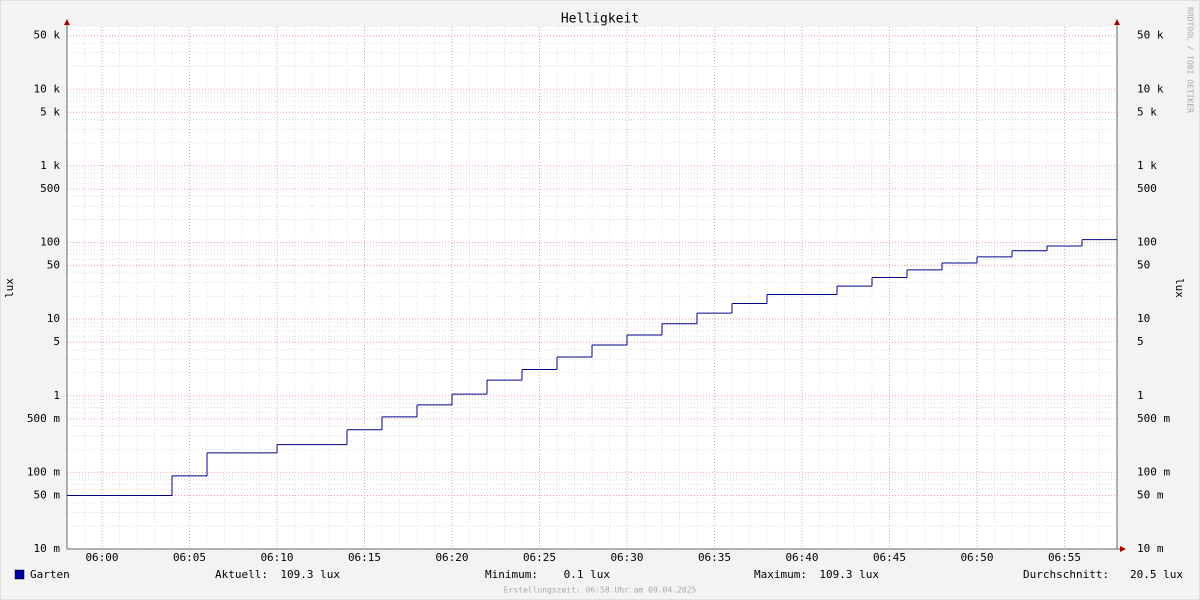  I want to click on y-tick-label: 50 m, so click(47, 494).